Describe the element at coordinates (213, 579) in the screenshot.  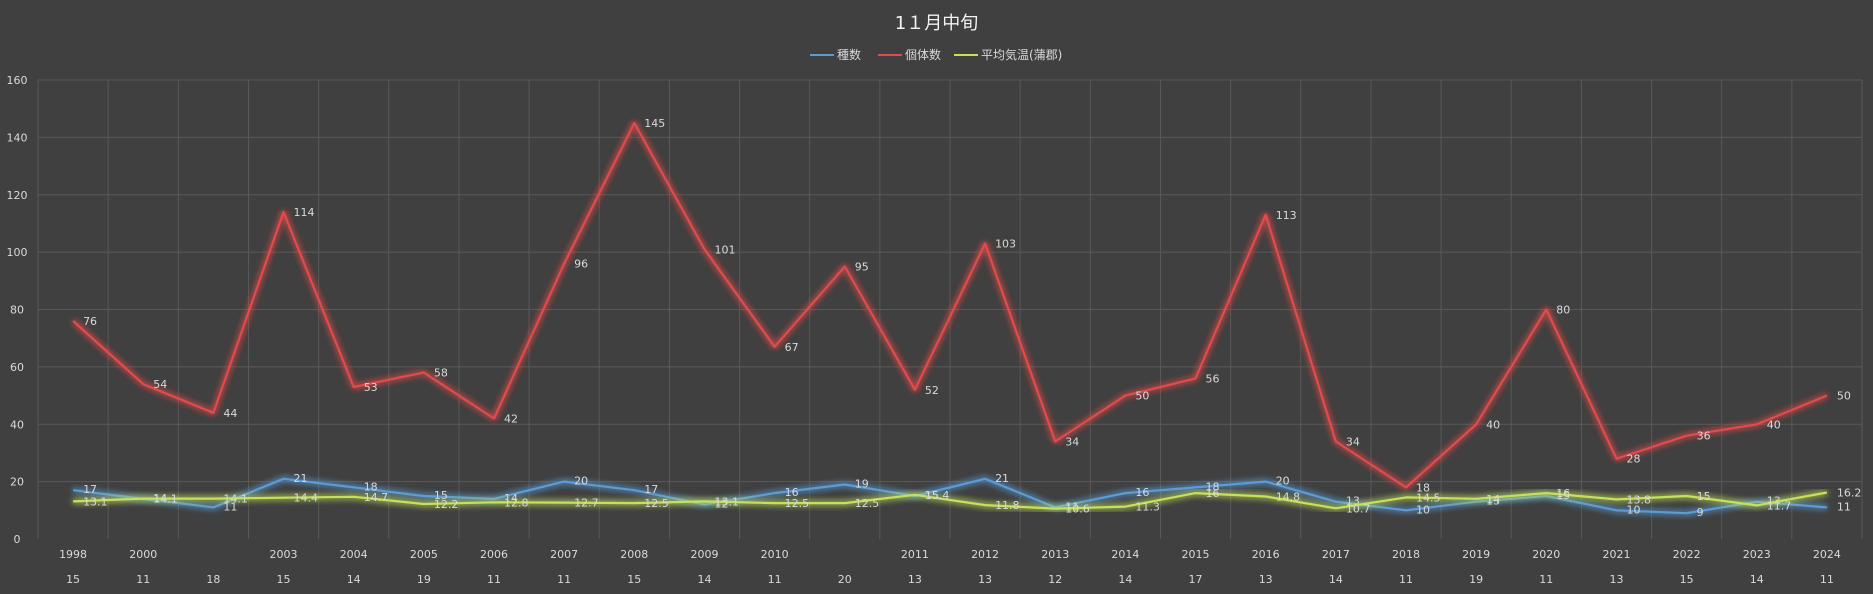
I see `x-count-label: 18` at that location.